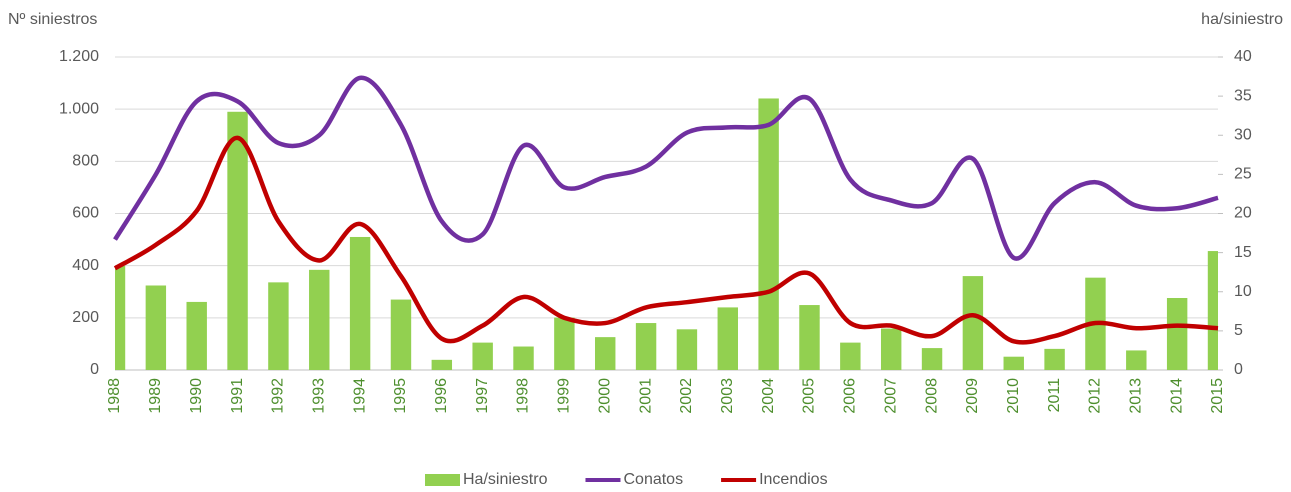 The image size is (1291, 492). What do you see at coordinates (793, 479) in the screenshot?
I see `legend-label: Incendios` at bounding box center [793, 479].